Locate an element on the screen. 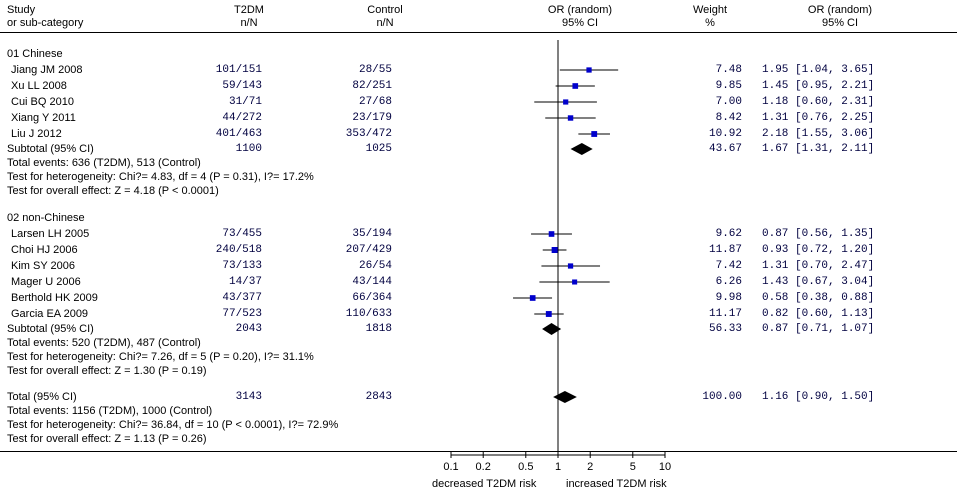  subtotal-control: 1025 is located at coordinates (378, 149).